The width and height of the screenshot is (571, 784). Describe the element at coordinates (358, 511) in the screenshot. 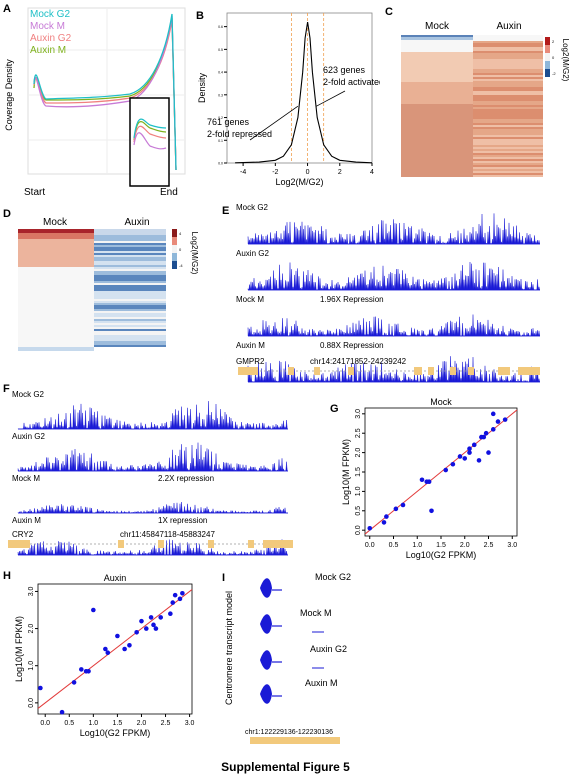

I see `y-tick-label-1: 0.5` at that location.